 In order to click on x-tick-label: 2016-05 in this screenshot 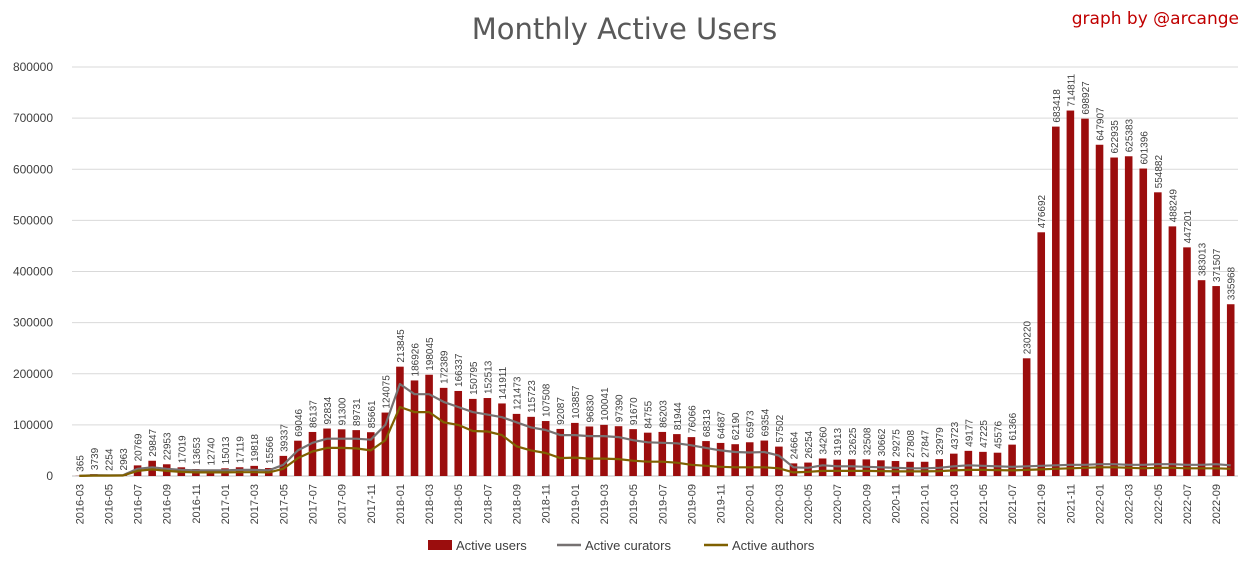, I will do `click(109, 504)`.